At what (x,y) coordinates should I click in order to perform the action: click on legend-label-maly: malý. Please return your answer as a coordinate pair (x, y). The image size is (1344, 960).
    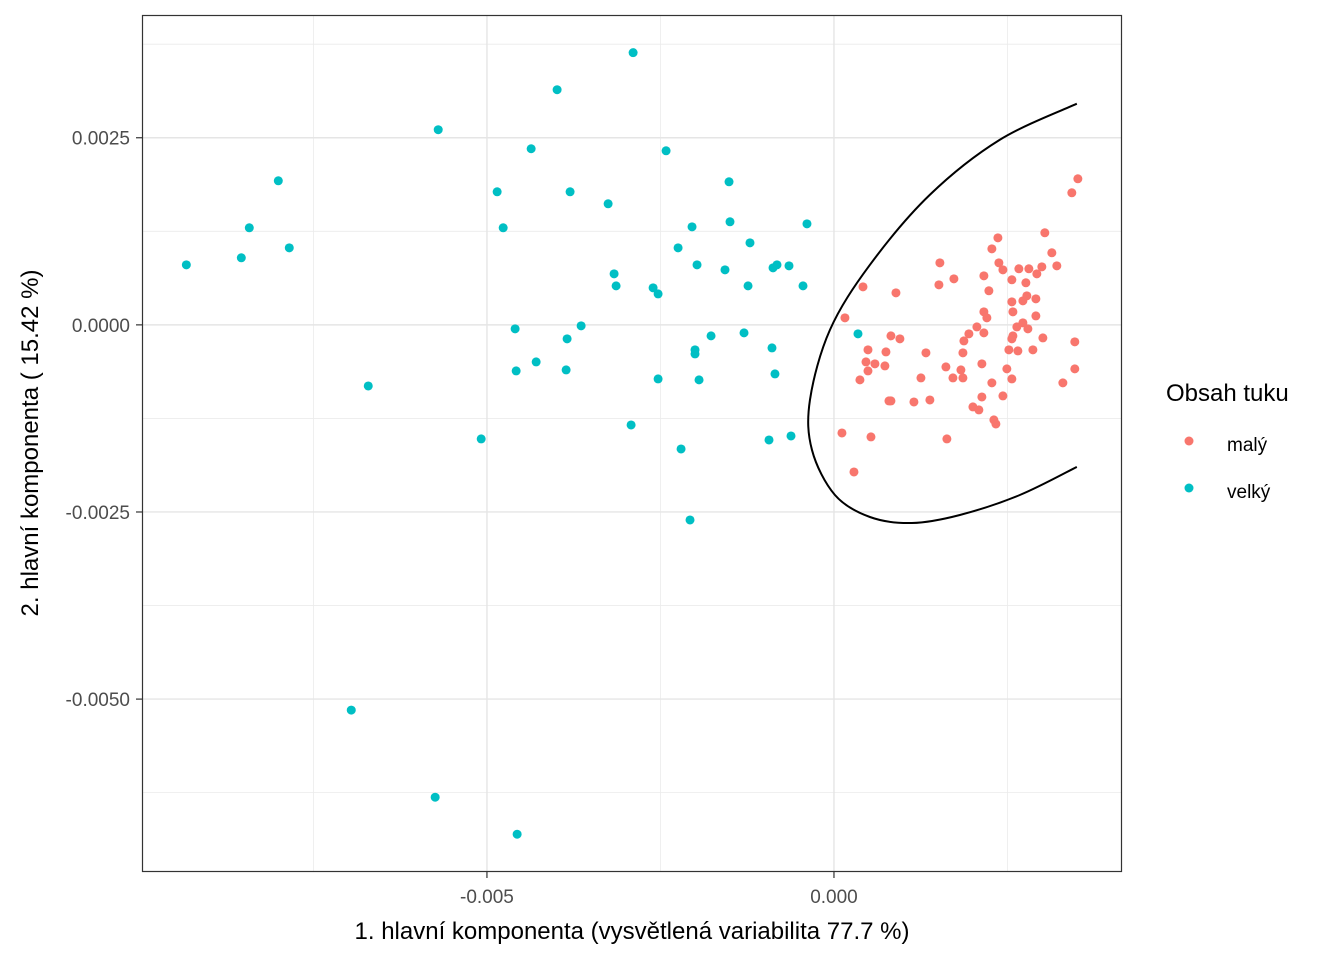
    Looking at the image, I should click on (1247, 445).